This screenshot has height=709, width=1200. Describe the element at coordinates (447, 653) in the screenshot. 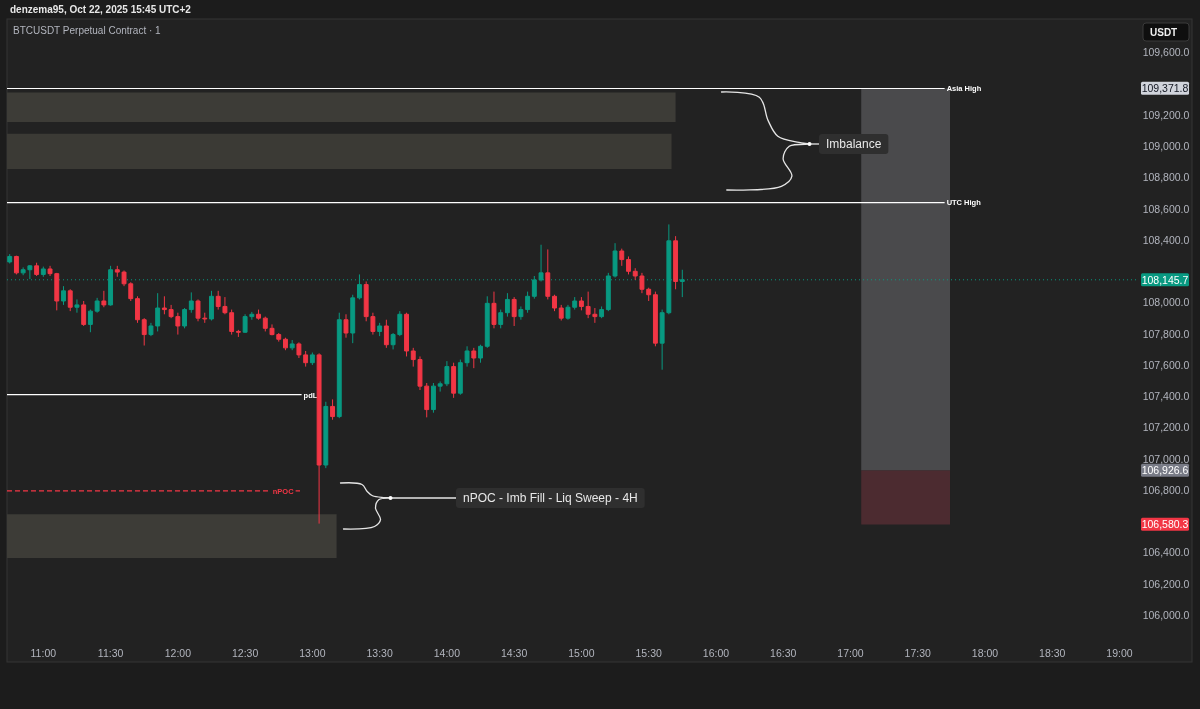

I see `x-tick-label: 14:00` at that location.